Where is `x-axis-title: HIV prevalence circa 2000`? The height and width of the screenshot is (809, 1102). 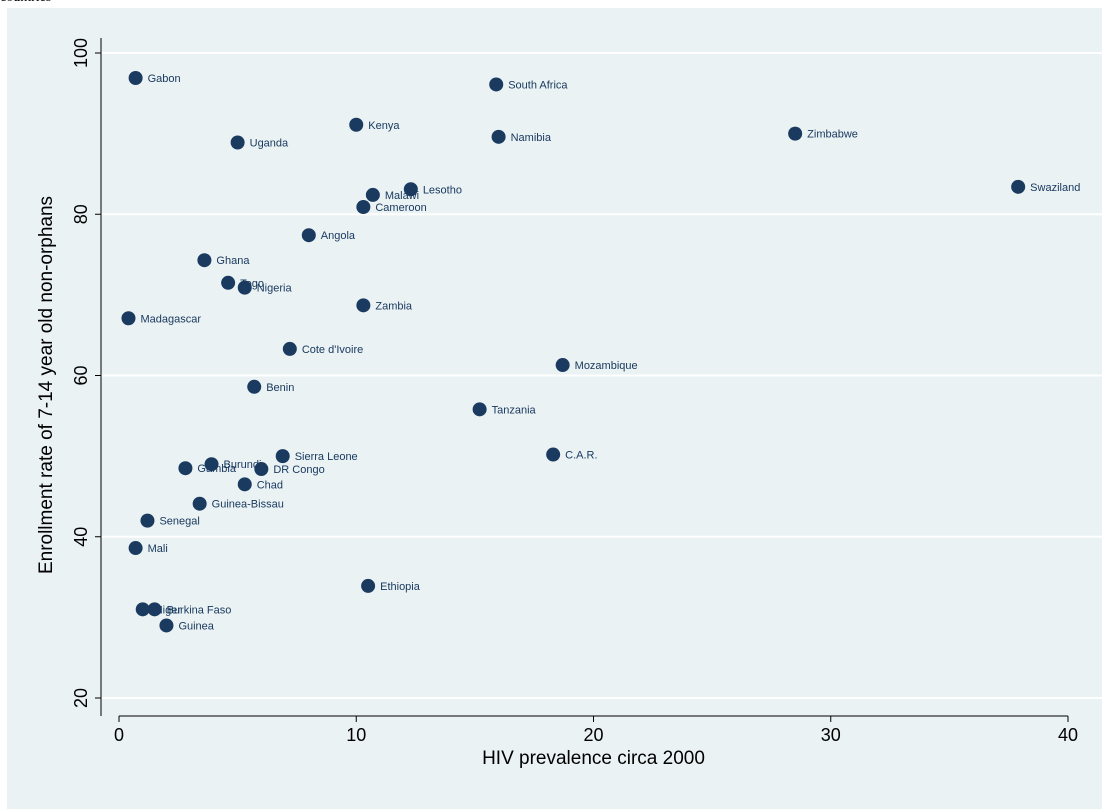 x-axis-title: HIV prevalence circa 2000 is located at coordinates (593, 758).